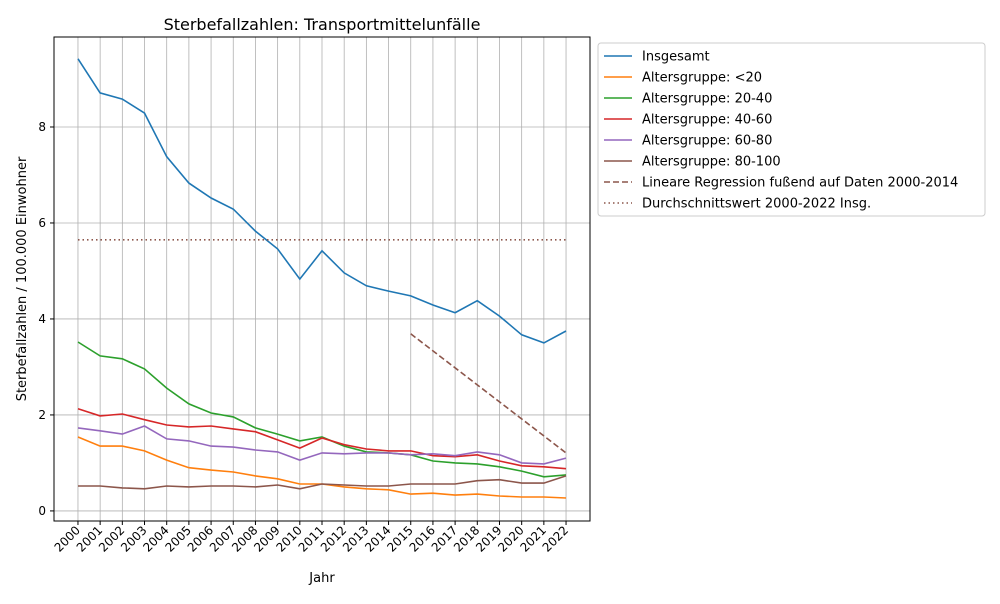 The width and height of the screenshot is (1000, 604). Describe the element at coordinates (707, 120) in the screenshot. I see `legend-label: Altersgruppe: 40-60` at that location.